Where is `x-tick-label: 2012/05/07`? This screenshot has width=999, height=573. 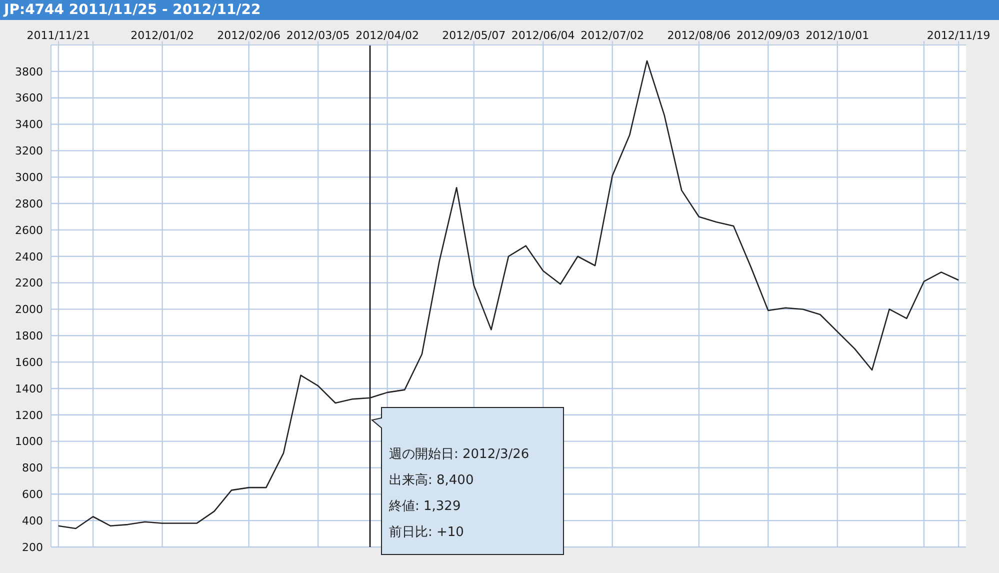
x-tick-label: 2012/05/07 is located at coordinates (474, 35).